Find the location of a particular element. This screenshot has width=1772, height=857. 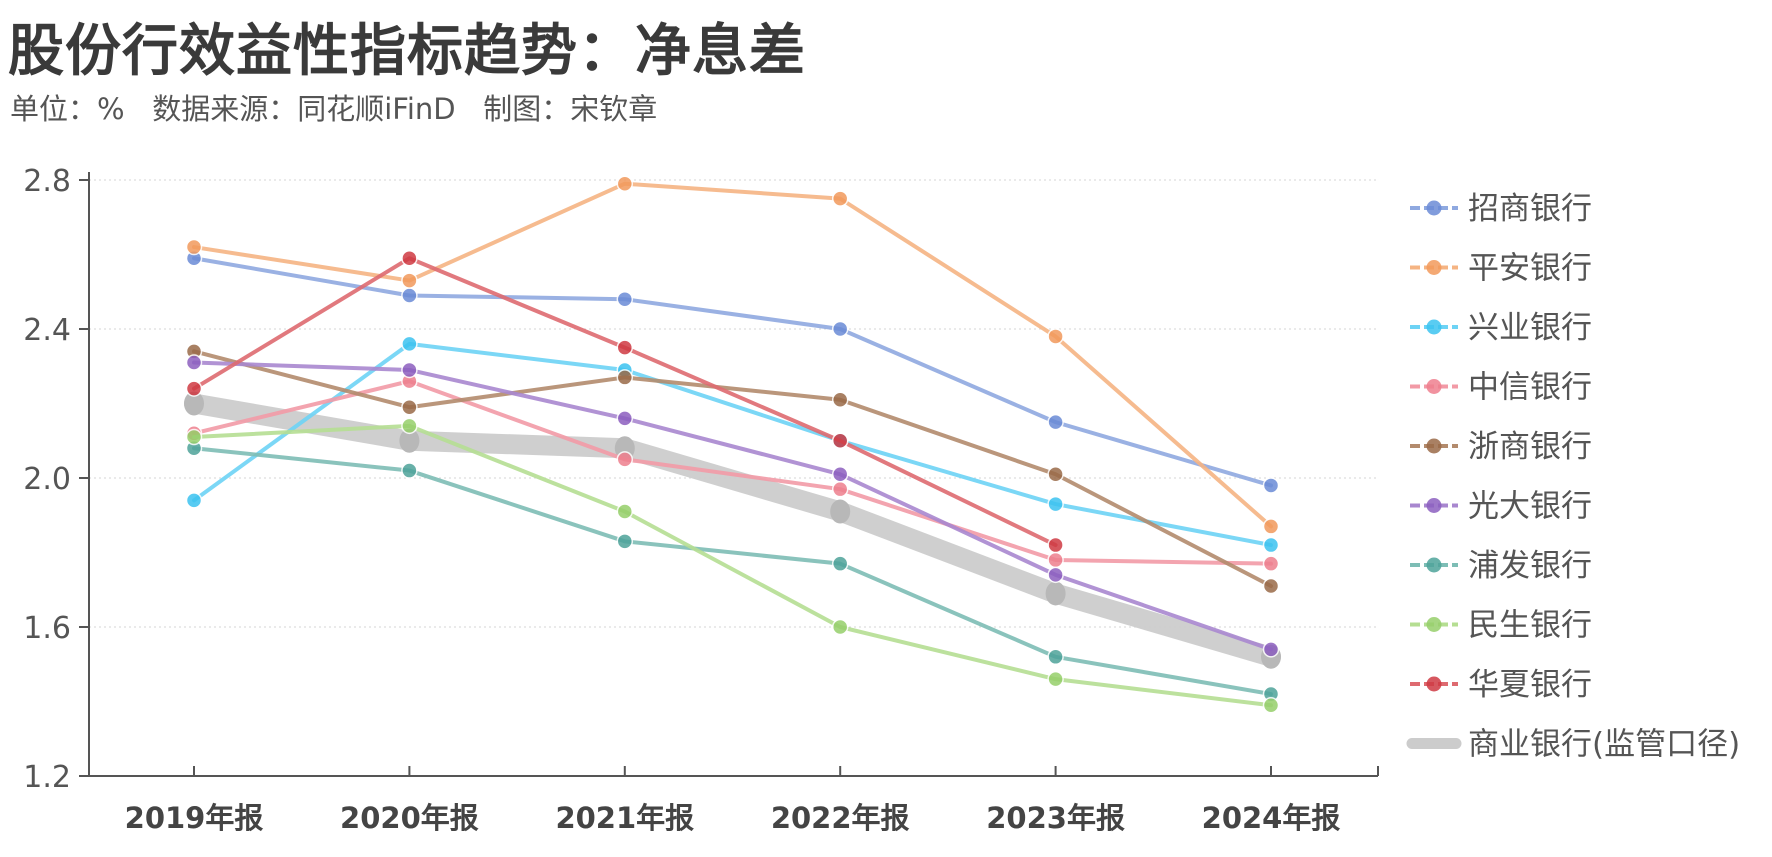

x-tick-label: 2024年报 is located at coordinates (1271, 818).